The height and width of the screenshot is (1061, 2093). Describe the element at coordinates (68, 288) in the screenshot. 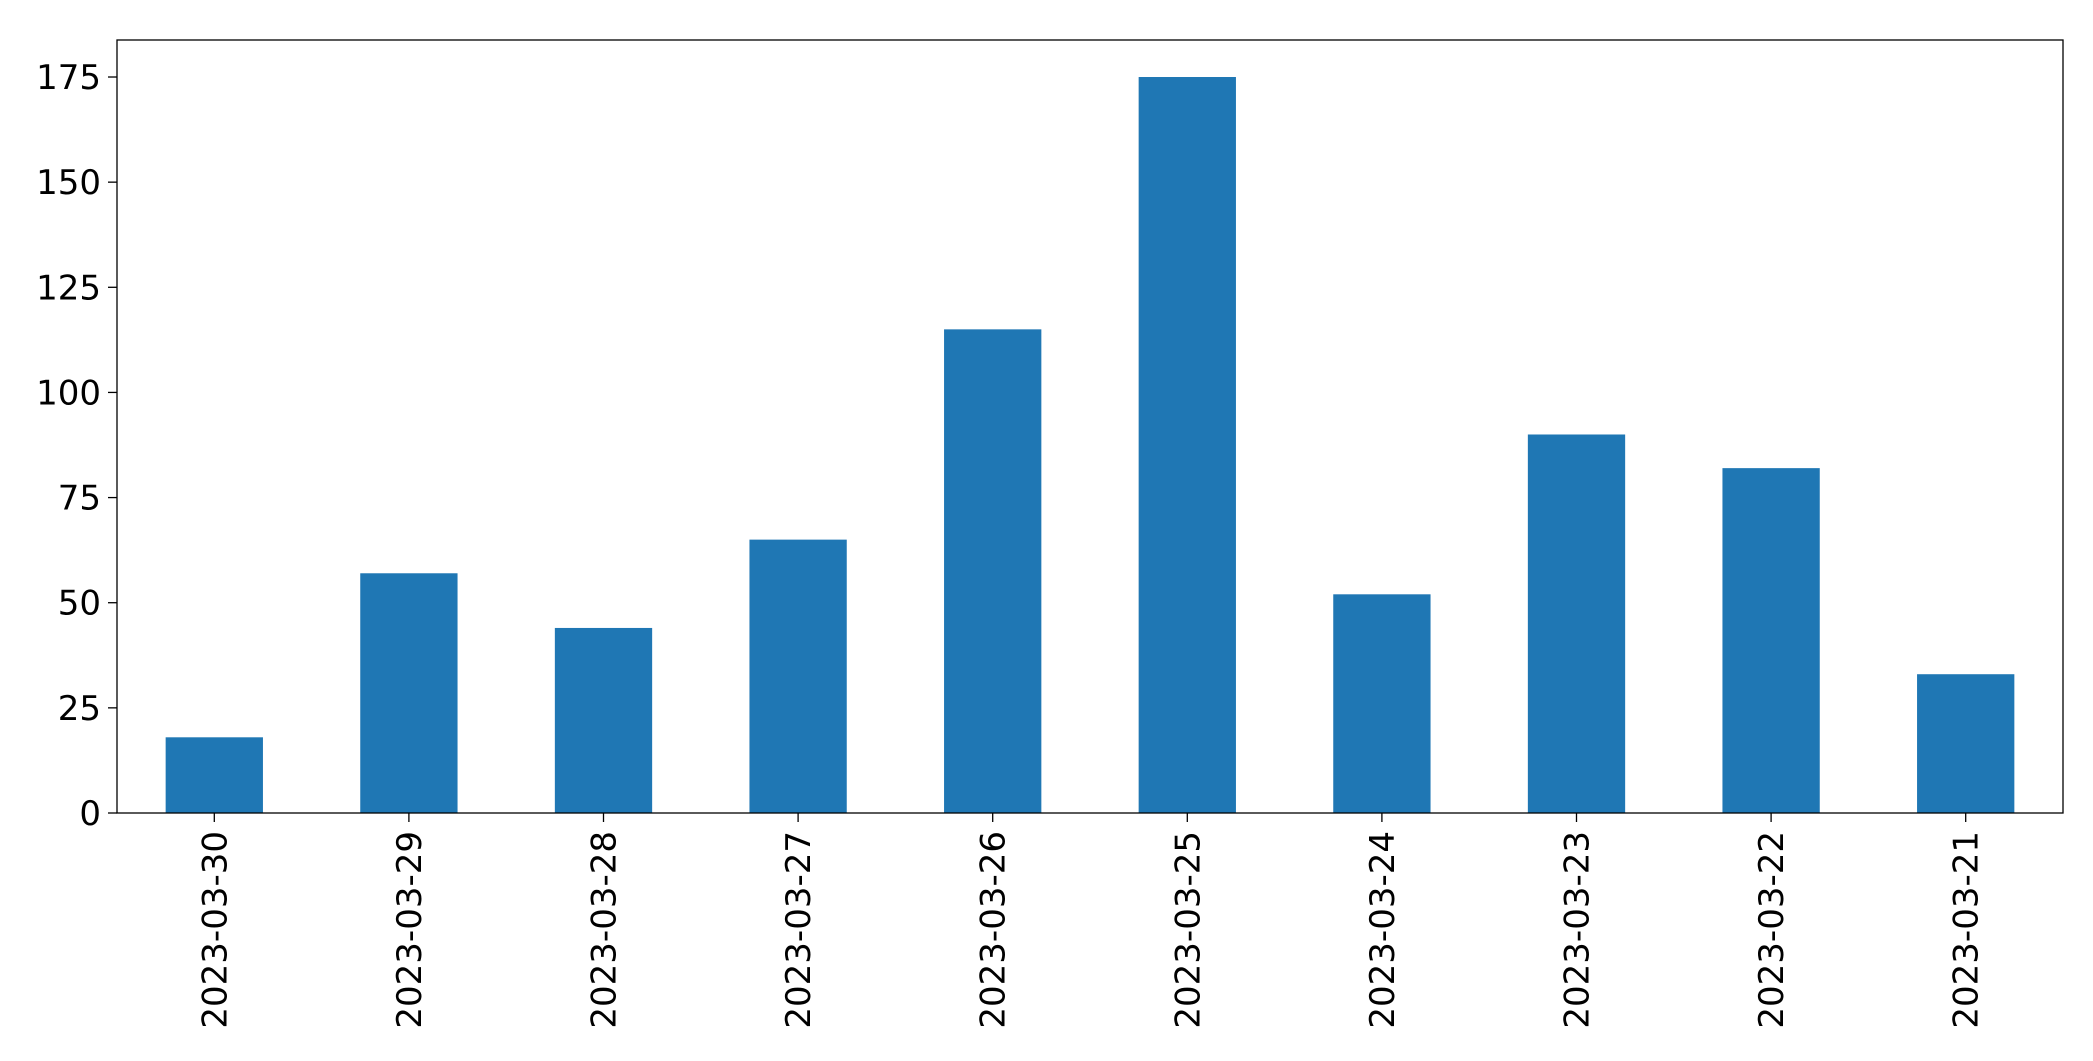

I see `y-tick-label: 125` at that location.